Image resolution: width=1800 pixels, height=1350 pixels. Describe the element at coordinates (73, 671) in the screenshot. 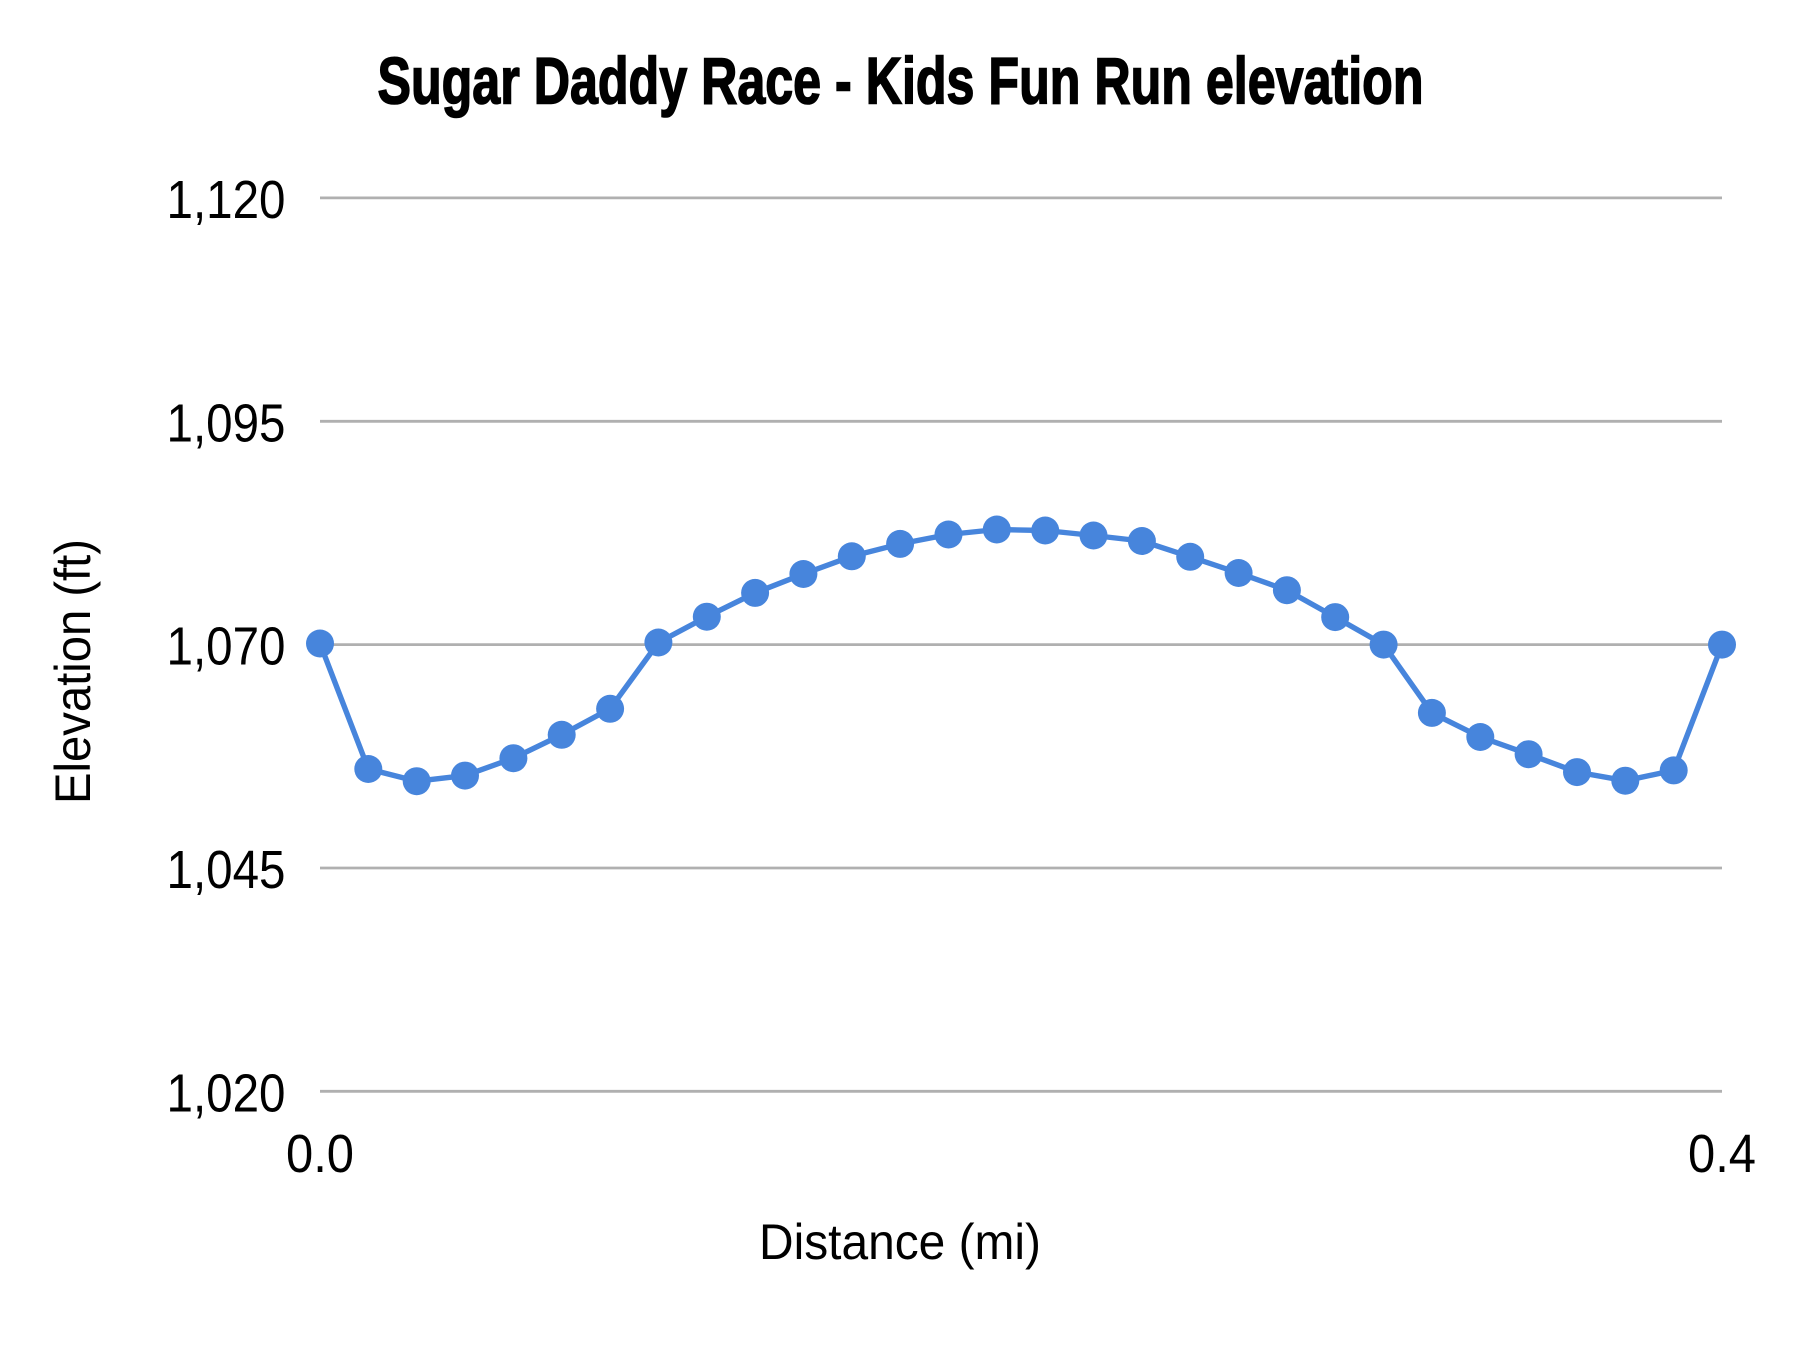

I see `svg-text: Elevation (ft)` at that location.